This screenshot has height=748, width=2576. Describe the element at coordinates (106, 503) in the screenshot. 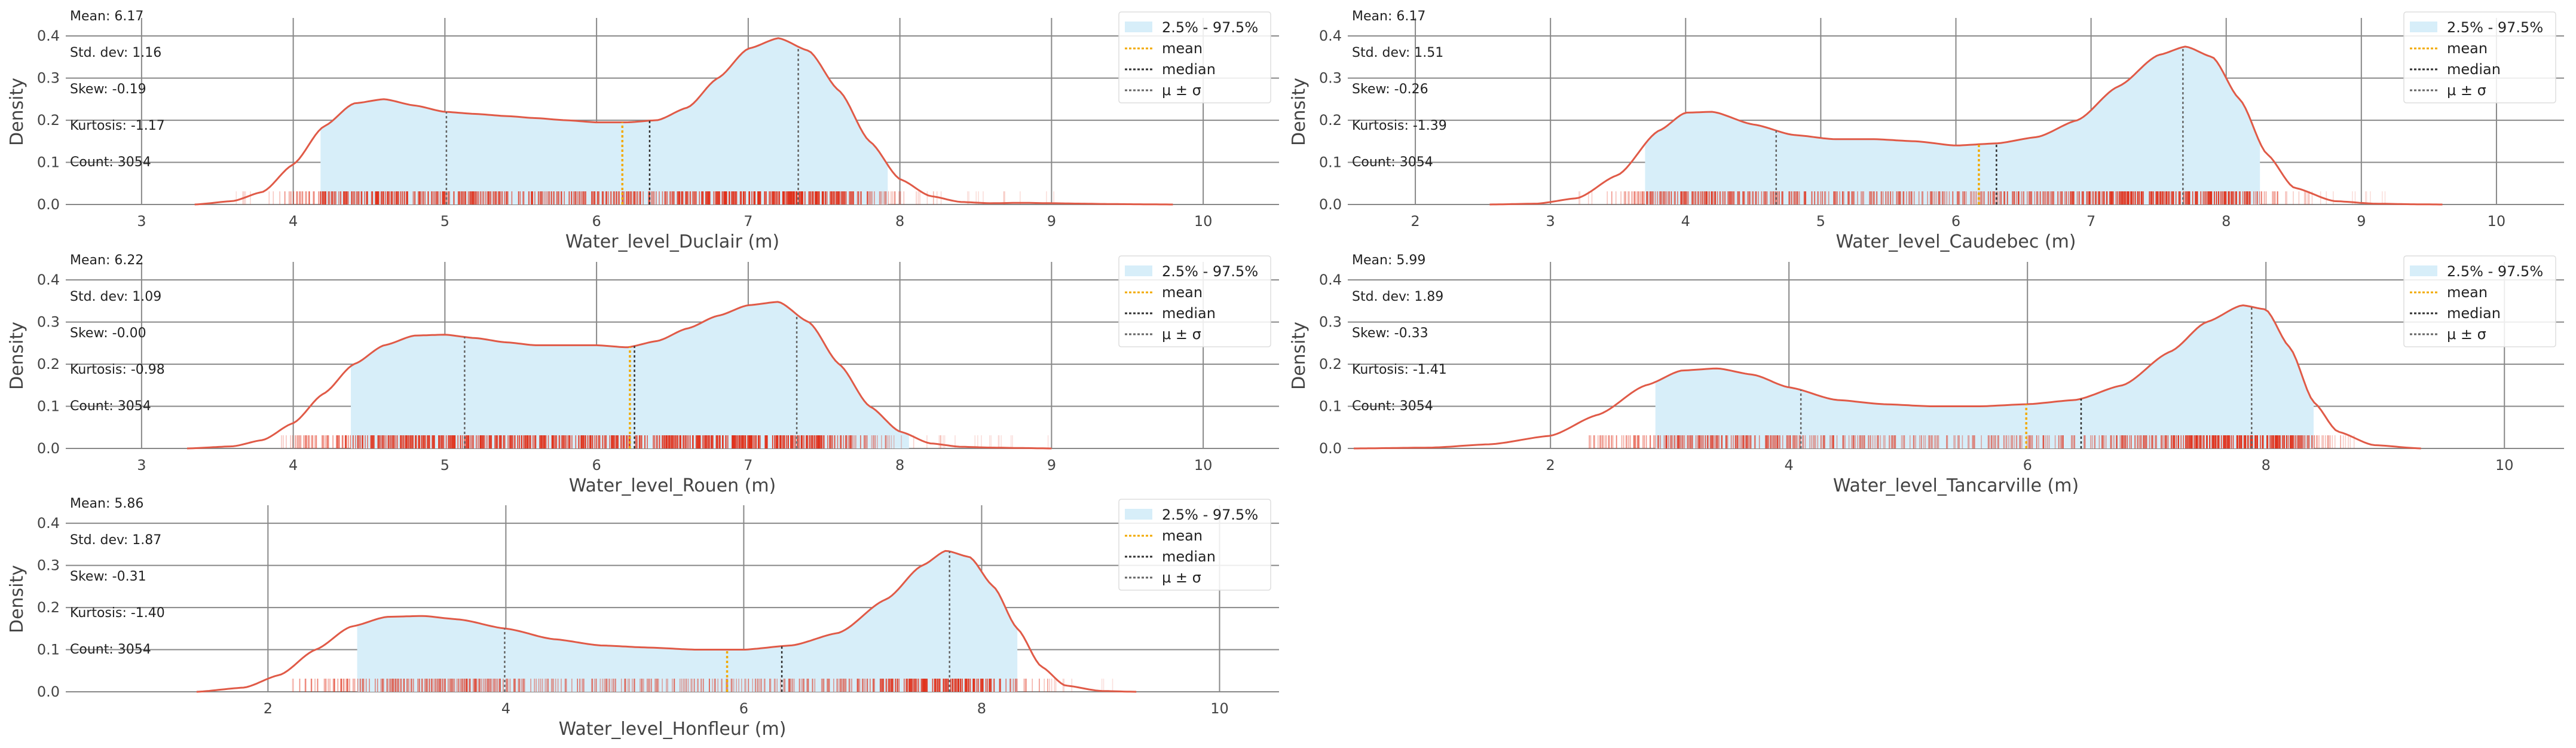

I see `stat-mean: Mean: 5.86` at that location.